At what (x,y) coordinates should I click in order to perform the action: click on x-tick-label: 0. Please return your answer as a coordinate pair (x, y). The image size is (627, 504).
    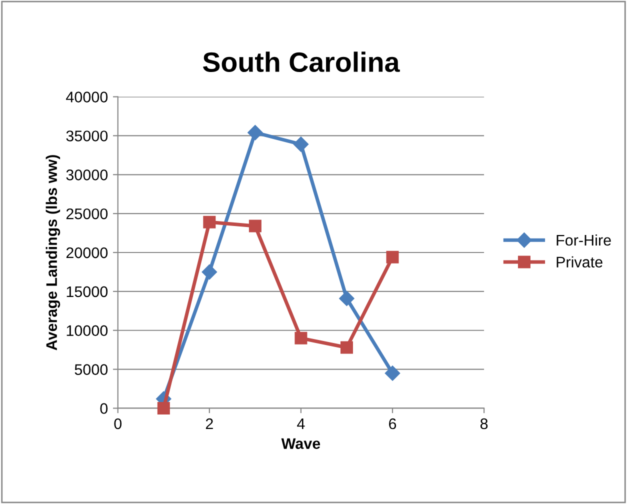
    Looking at the image, I should click on (118, 424).